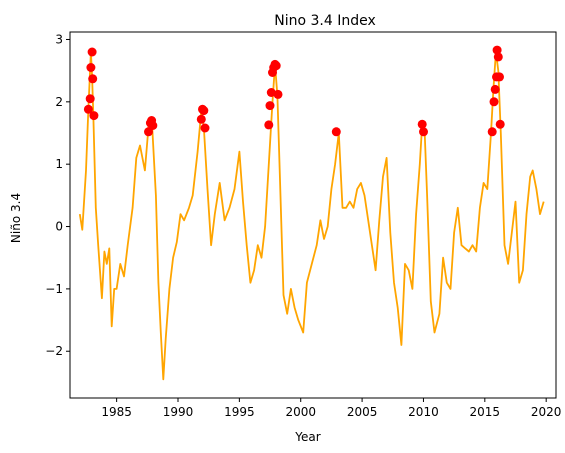 The image size is (565, 453). Describe the element at coordinates (325, 21) in the screenshot. I see `chart-title: Nino 3.4 Index` at that location.